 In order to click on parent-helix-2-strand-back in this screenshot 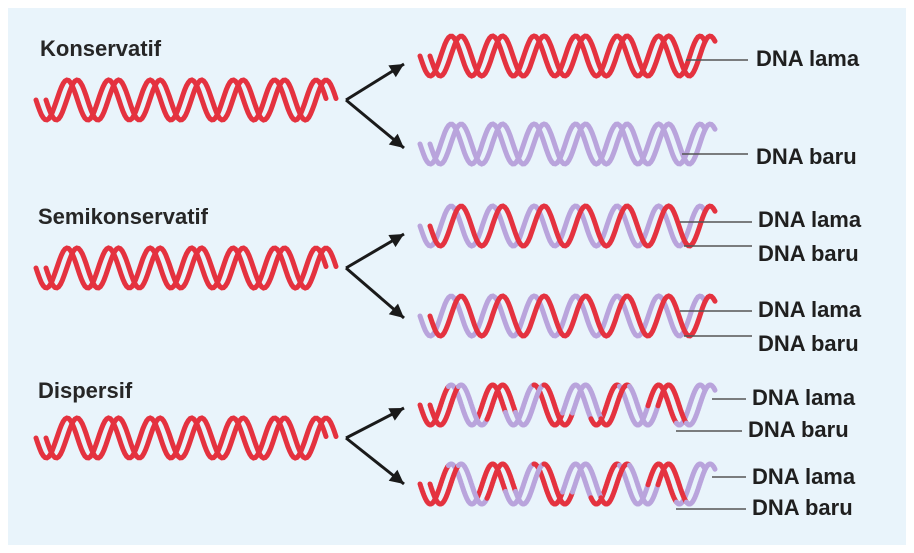, I will do `click(181, 268)`.